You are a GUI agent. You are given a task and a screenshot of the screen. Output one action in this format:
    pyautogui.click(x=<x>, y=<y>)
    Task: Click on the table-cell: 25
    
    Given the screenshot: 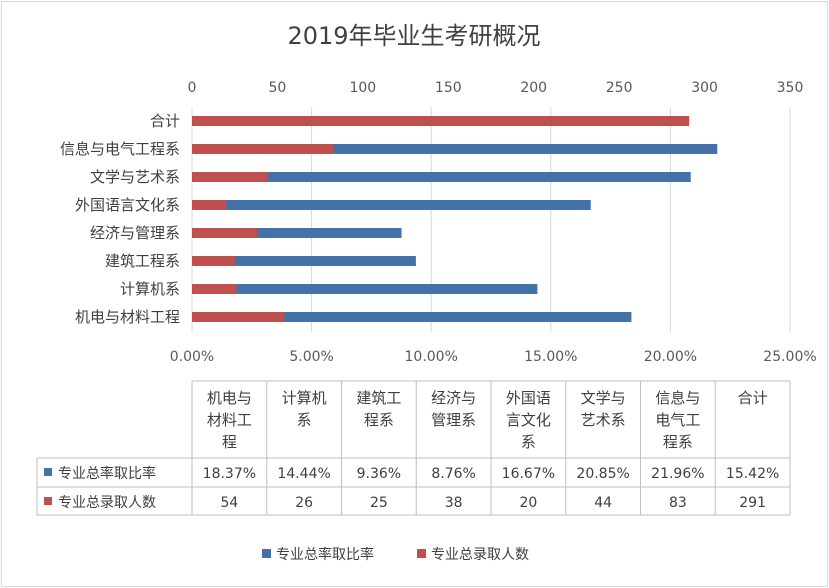 What is the action you would take?
    pyautogui.click(x=379, y=503)
    